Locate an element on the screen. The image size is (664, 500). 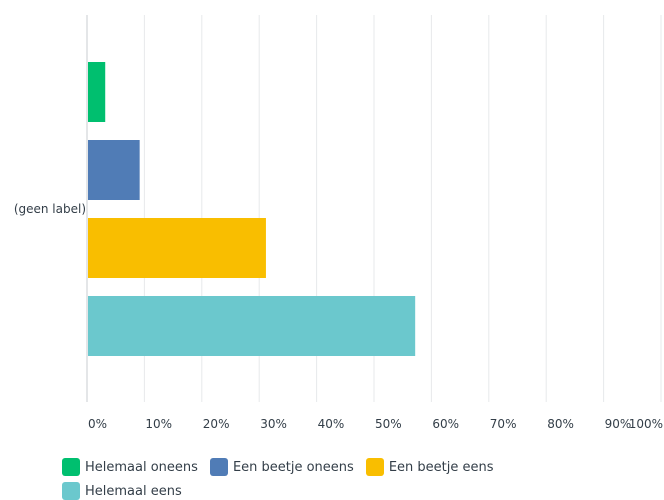
x-tick-label: 100% is located at coordinates (646, 424).